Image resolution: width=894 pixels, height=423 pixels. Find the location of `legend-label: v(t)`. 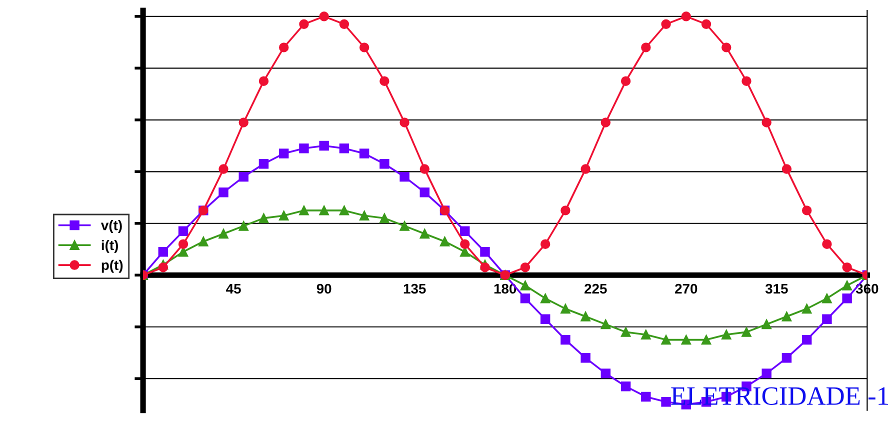

legend-label: v(t) is located at coordinates (111, 226).